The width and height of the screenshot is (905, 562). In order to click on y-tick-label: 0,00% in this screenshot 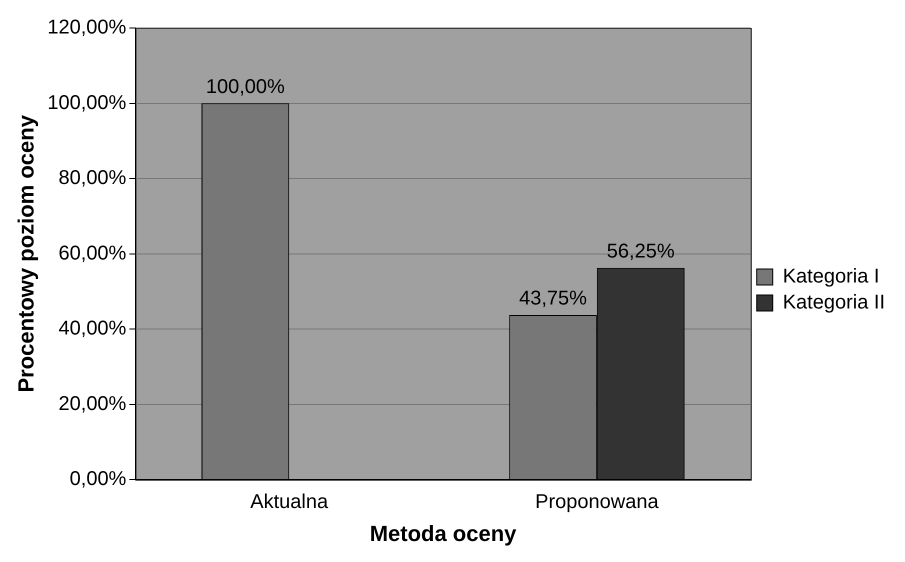, I will do `click(98, 479)`.